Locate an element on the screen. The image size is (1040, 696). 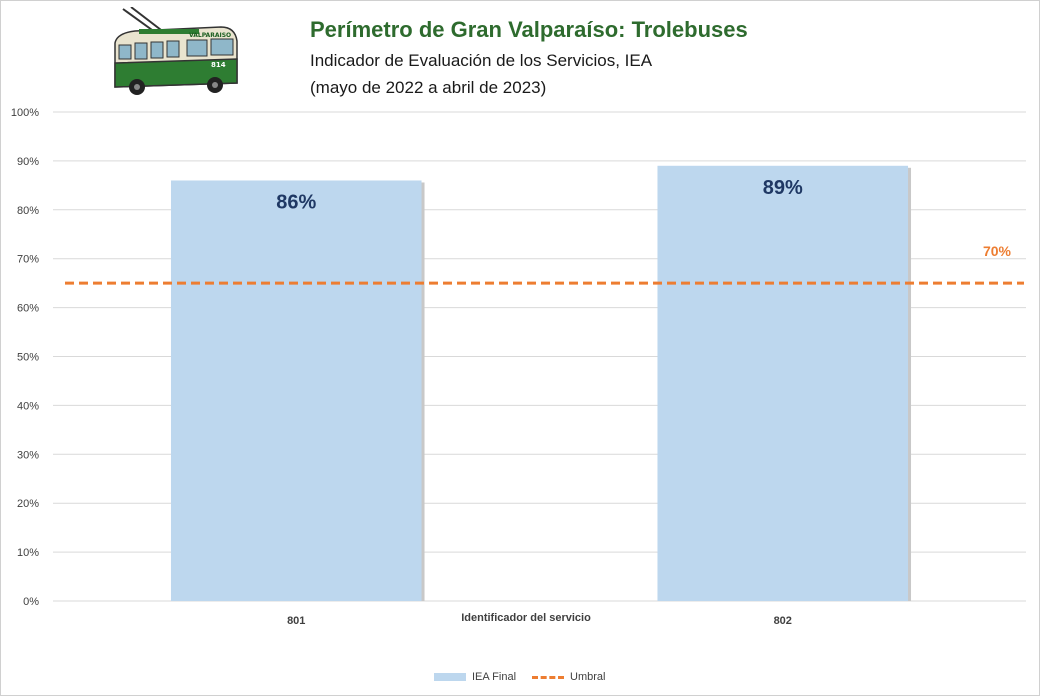
legend-item-iea-final: IEA Final is located at coordinates (475, 677).